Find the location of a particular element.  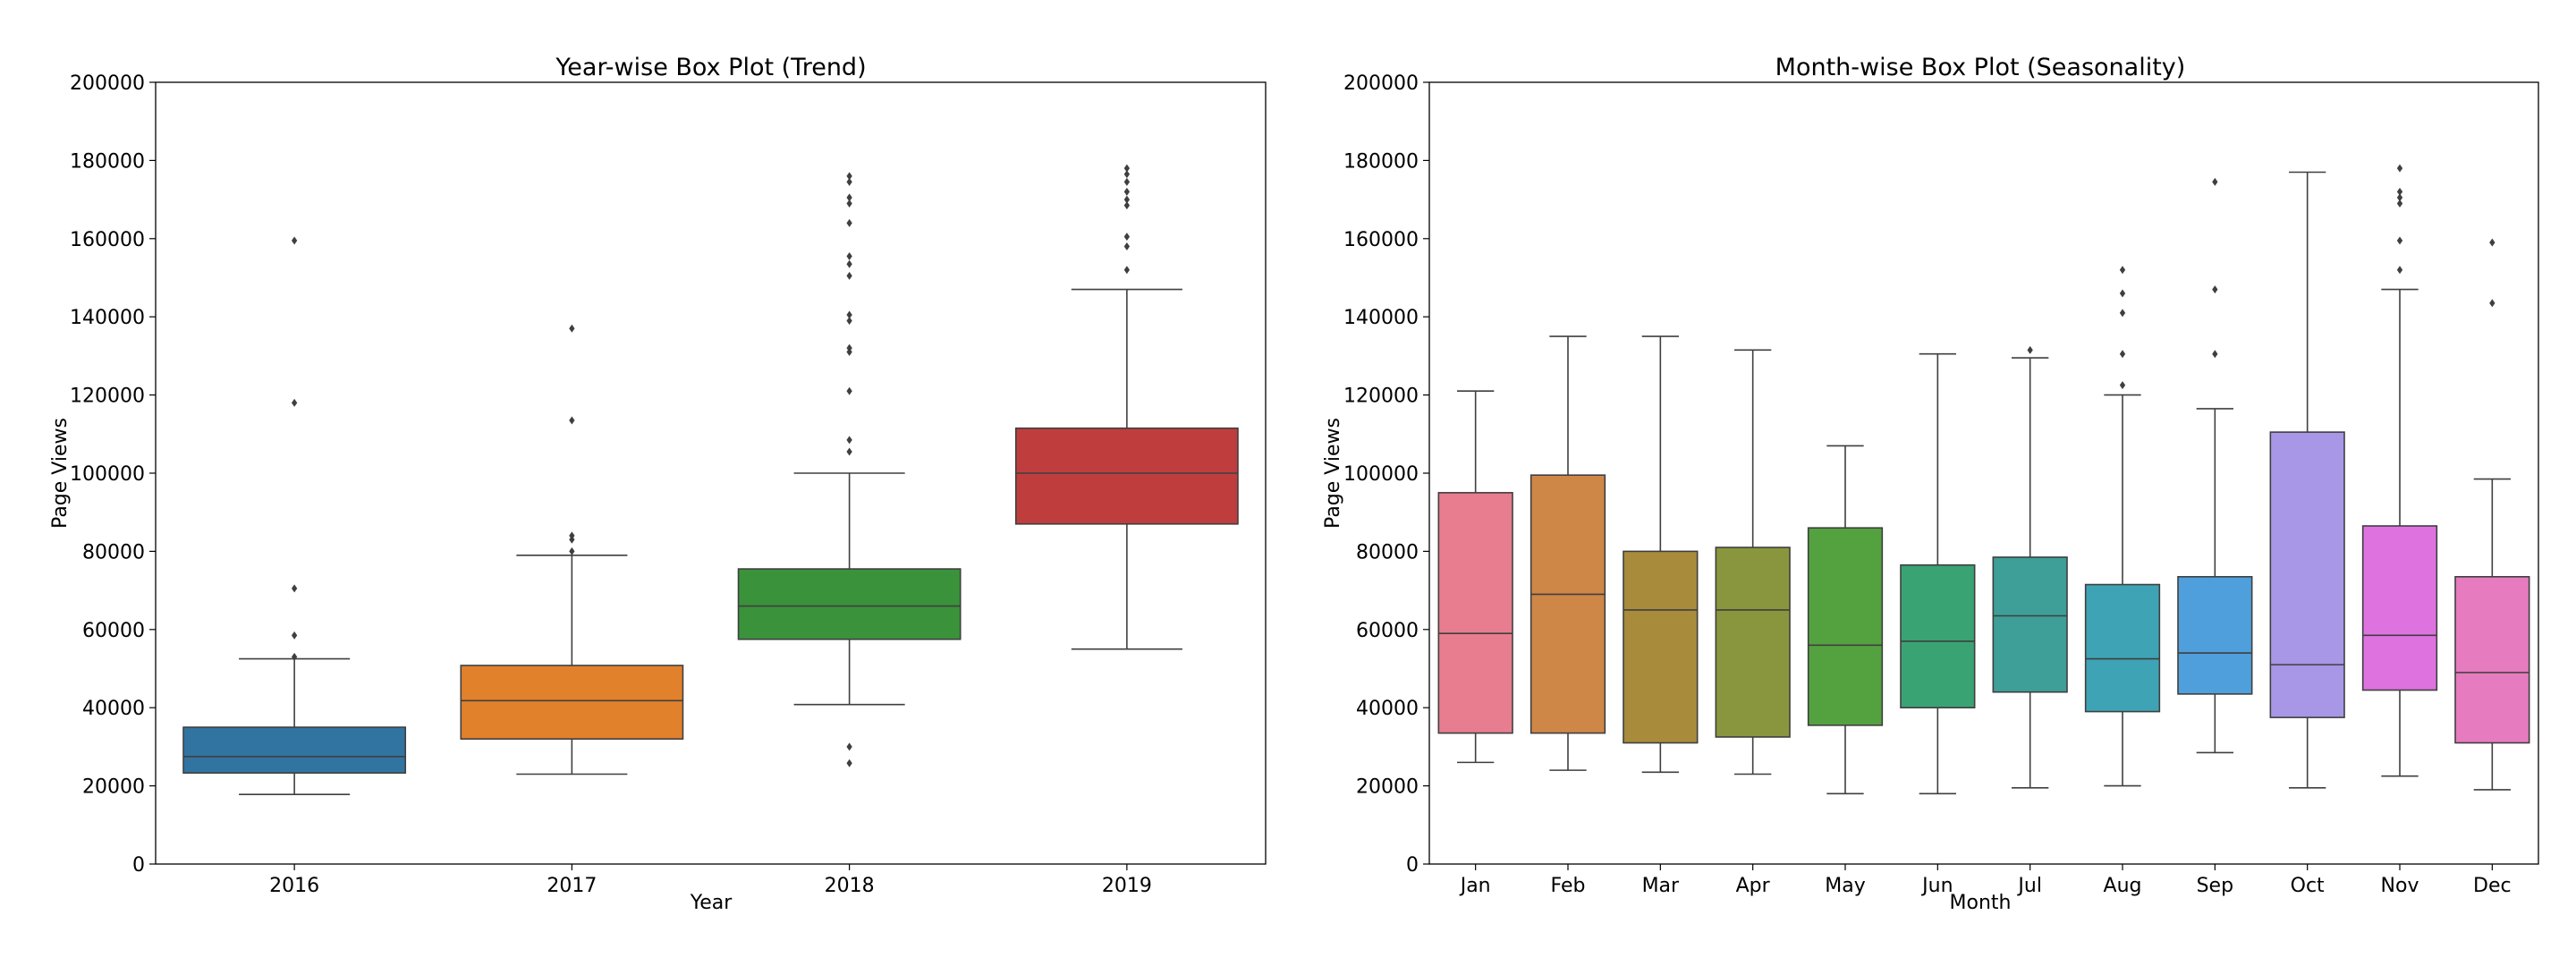

x-tick-label: 2016 is located at coordinates (294, 886).